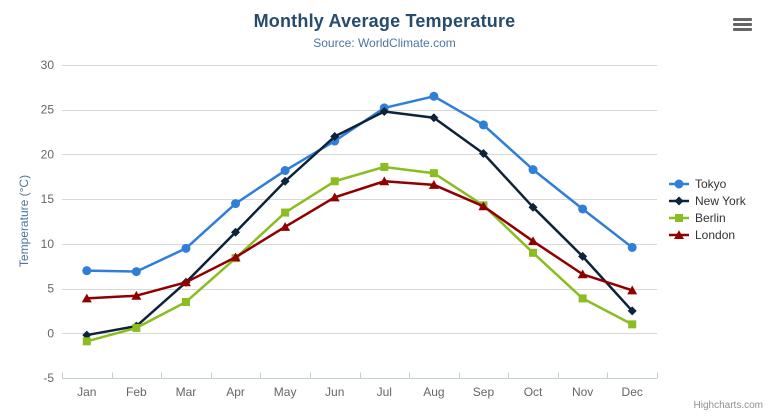 Image resolution: width=769 pixels, height=416 pixels. What do you see at coordinates (434, 118) in the screenshot?
I see `point-new-york-aug` at bounding box center [434, 118].